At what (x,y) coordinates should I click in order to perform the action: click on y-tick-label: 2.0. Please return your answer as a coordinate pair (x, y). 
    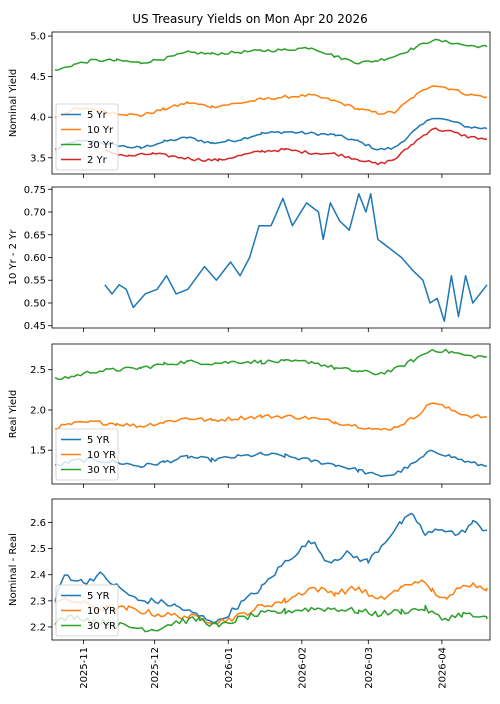
    Looking at the image, I should click on (38, 410).